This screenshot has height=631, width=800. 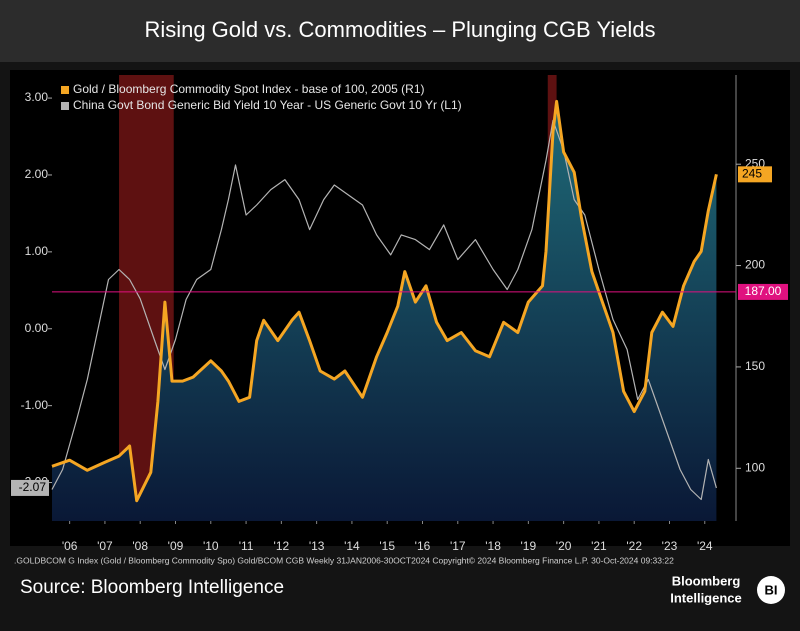 I want to click on source: Source: Bloomberg Intelligence, so click(x=152, y=587).